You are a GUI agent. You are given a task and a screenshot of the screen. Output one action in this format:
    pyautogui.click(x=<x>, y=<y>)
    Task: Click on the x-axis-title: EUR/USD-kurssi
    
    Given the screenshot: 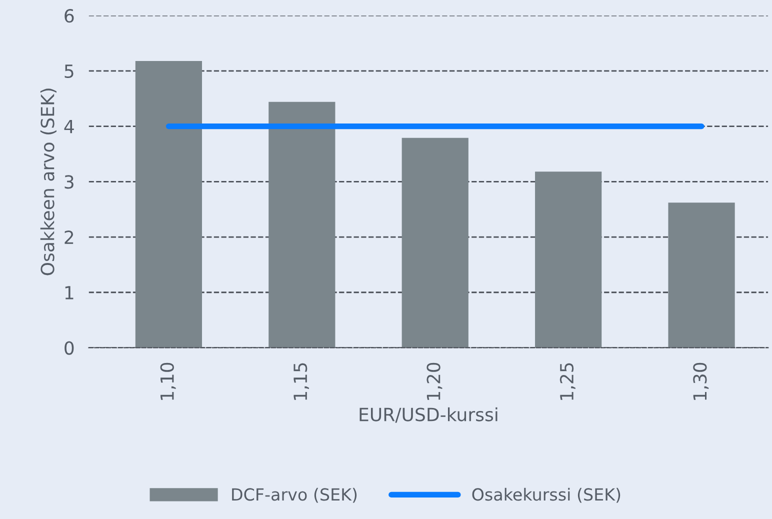 What is the action you would take?
    pyautogui.click(x=429, y=415)
    